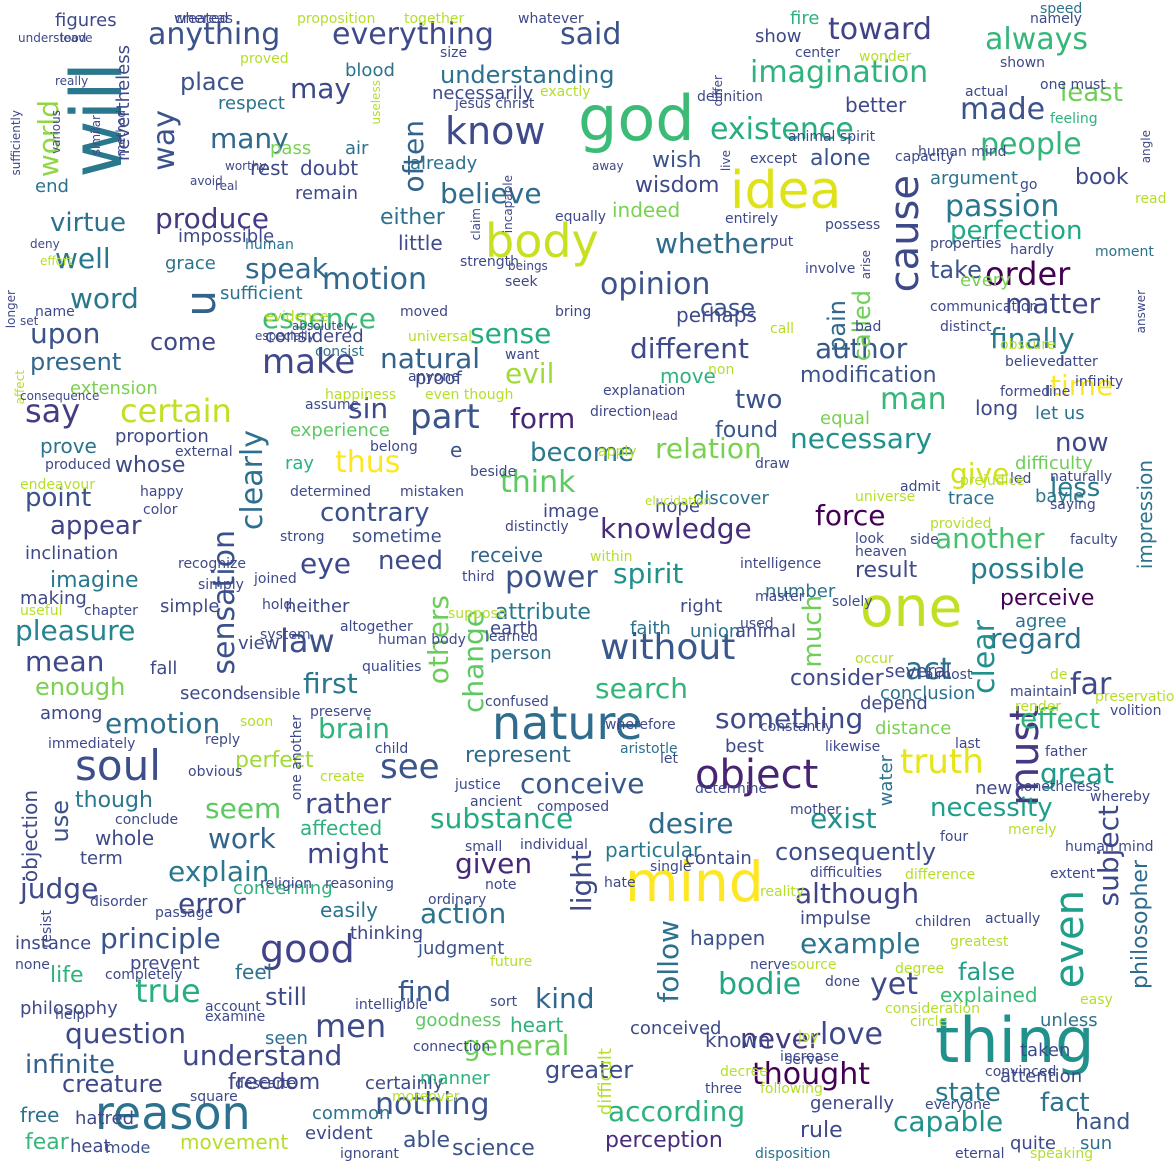 Image resolution: width=1175 pixels, height=1175 pixels. Describe the element at coordinates (1032, 338) in the screenshot. I see `cloud-word: finally` at that location.